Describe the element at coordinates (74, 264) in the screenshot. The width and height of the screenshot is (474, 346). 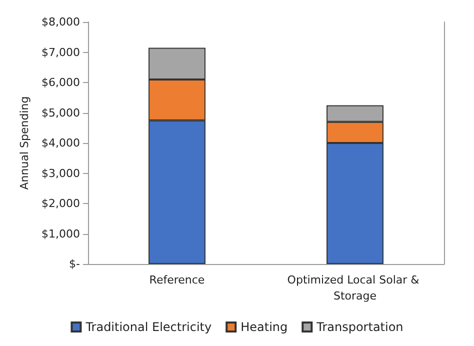
I see `y-tick-label: $-` at that location.